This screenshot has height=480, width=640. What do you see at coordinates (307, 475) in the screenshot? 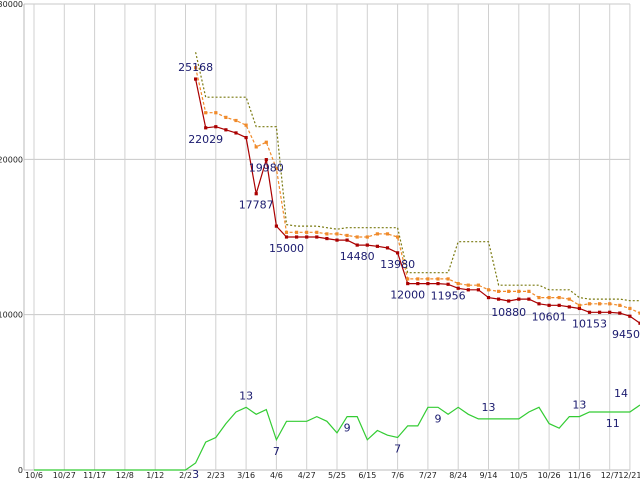
I see `x-tick-label: 4/27` at bounding box center [307, 475].